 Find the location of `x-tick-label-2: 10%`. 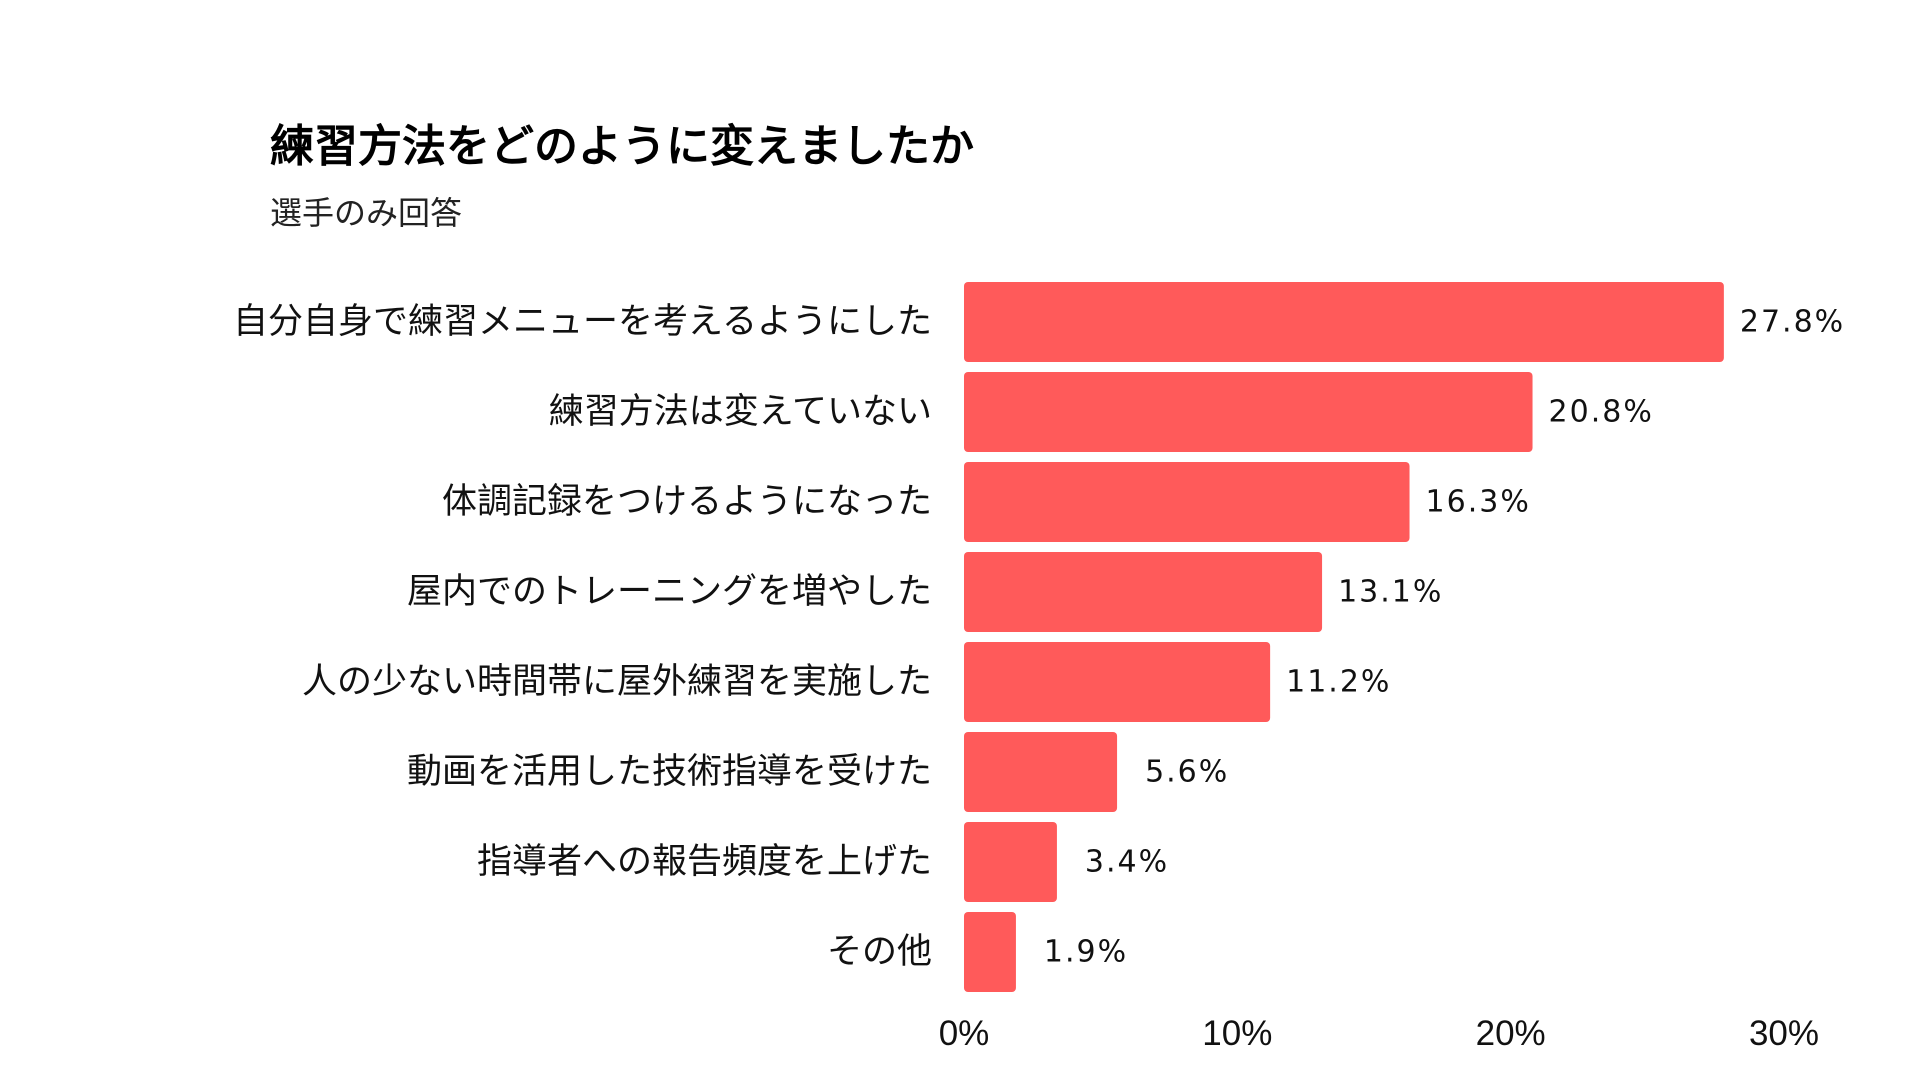

x-tick-label-2: 10% is located at coordinates (1237, 1033).